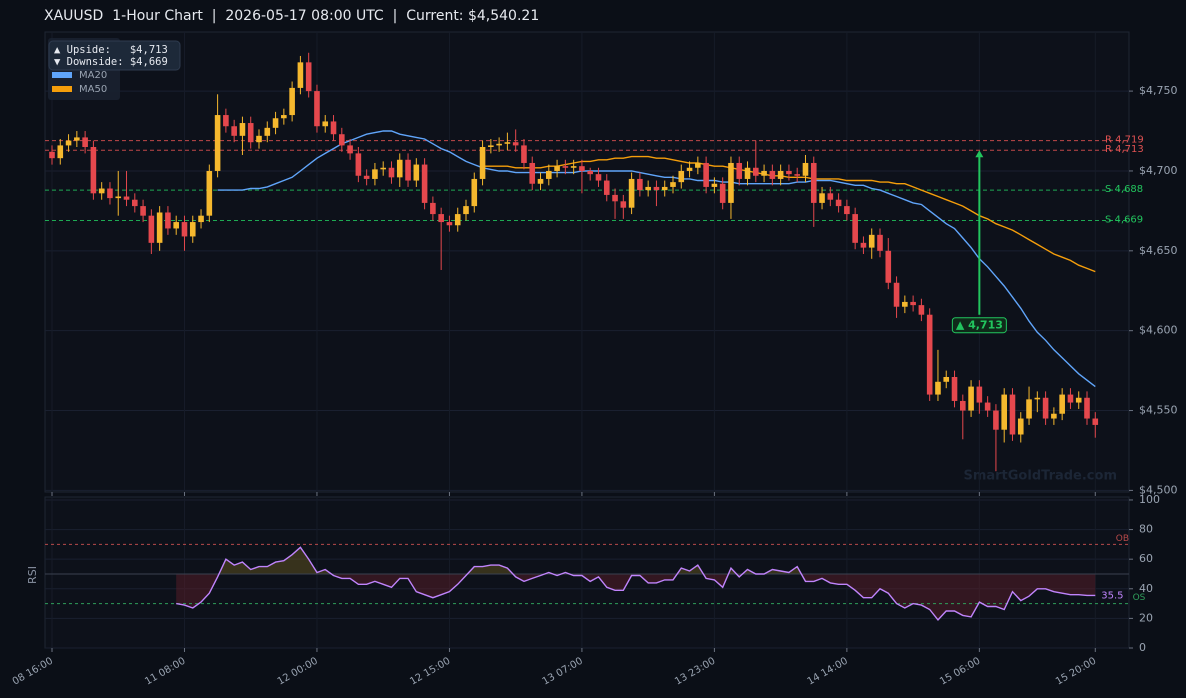 The height and width of the screenshot is (698, 1186). What do you see at coordinates (1112, 595) in the screenshot?
I see `rsi-value-label: 35.5` at bounding box center [1112, 595].